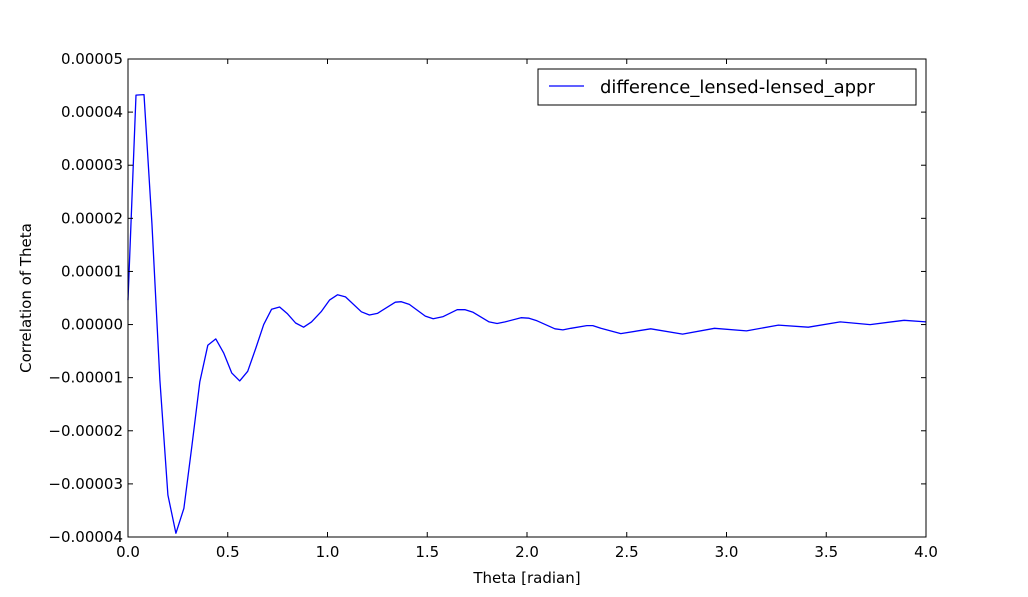 The image size is (1028, 597). I want to click on x-tick-label: 3.0, so click(727, 552).